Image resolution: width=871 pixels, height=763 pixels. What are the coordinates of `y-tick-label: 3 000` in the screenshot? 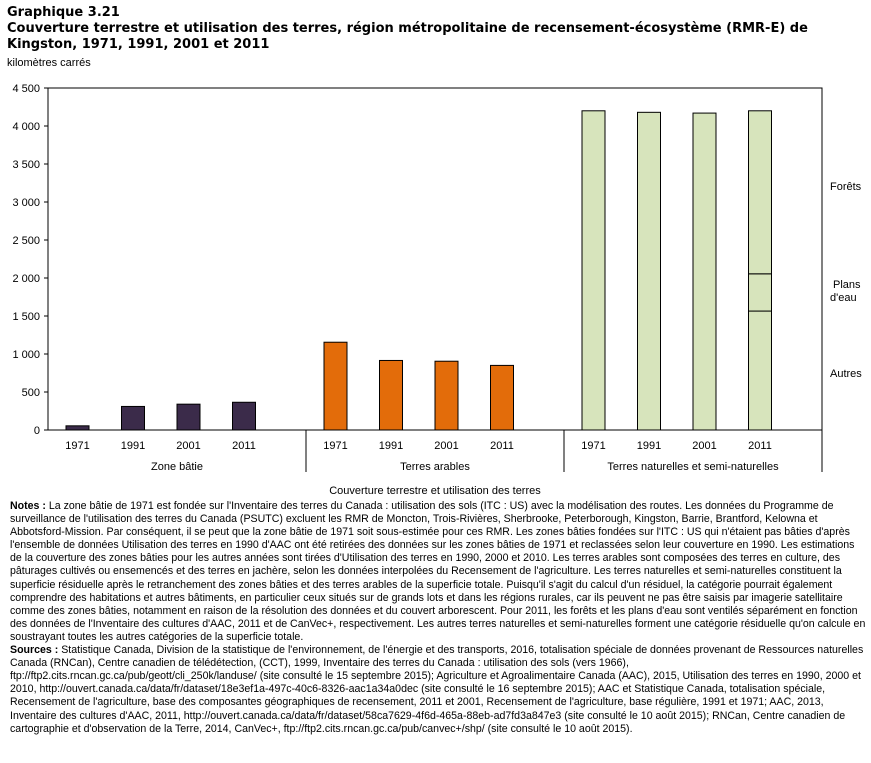 It's located at (26, 203).